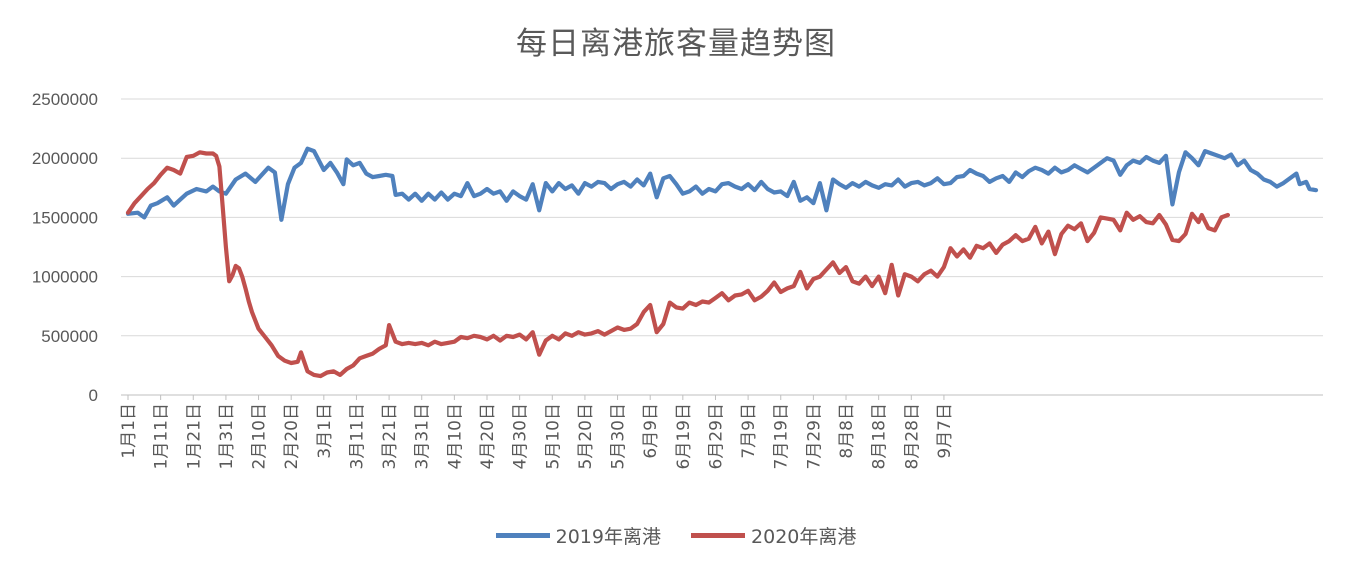 The image size is (1352, 575). Describe the element at coordinates (521, 436) in the screenshot. I see `x-tick-label: 4月30日` at that location.